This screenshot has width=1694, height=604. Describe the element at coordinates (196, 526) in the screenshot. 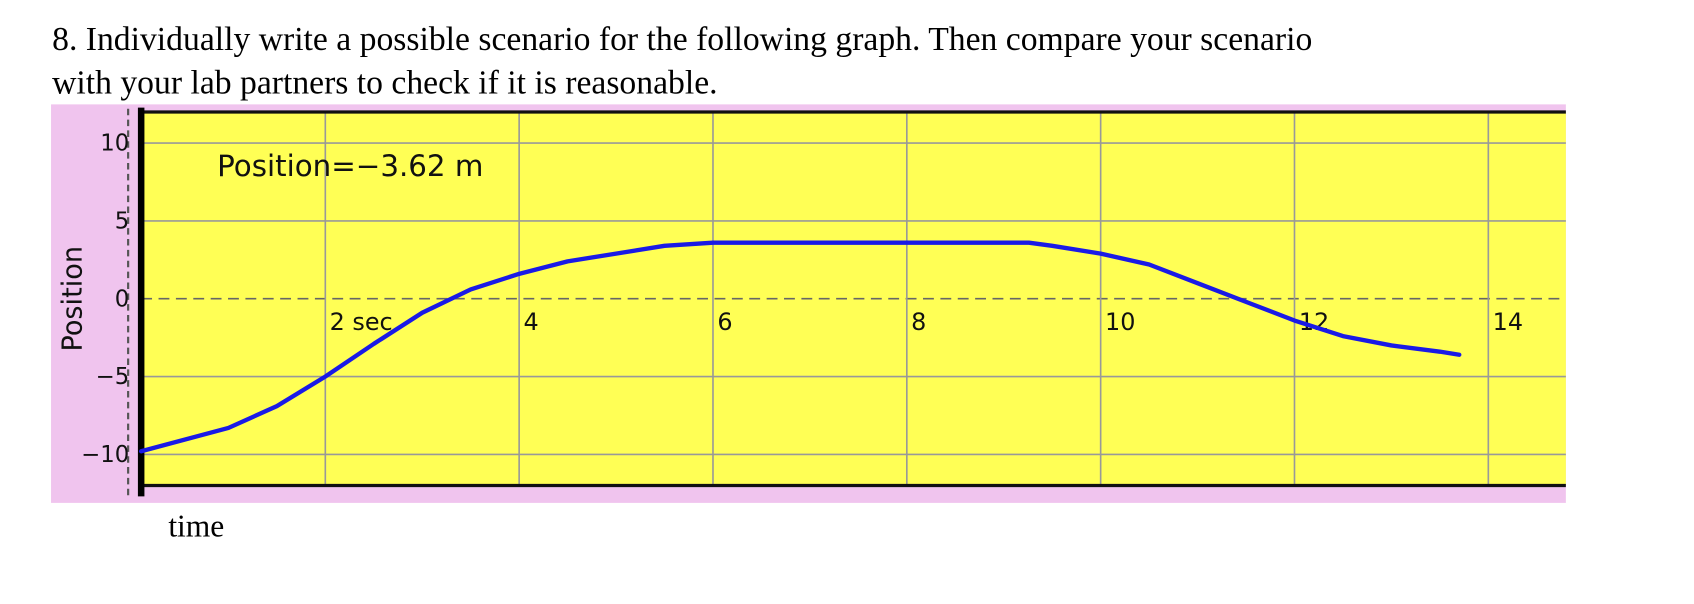

I see `x-caption: time` at that location.